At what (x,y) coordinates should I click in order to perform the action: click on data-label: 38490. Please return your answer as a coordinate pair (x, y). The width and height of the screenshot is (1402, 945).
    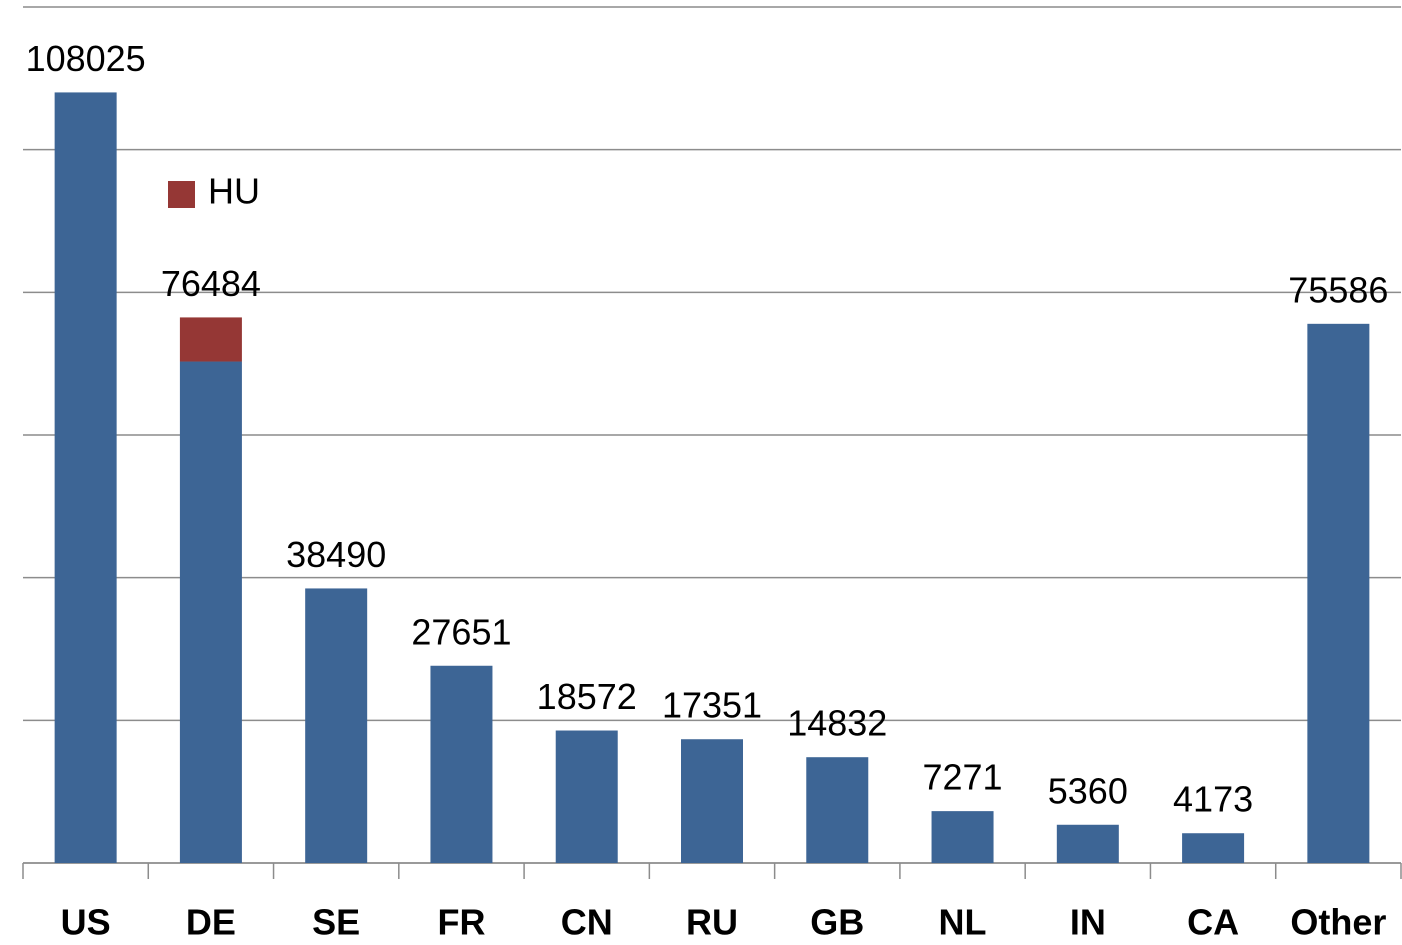
    Looking at the image, I should click on (336, 554).